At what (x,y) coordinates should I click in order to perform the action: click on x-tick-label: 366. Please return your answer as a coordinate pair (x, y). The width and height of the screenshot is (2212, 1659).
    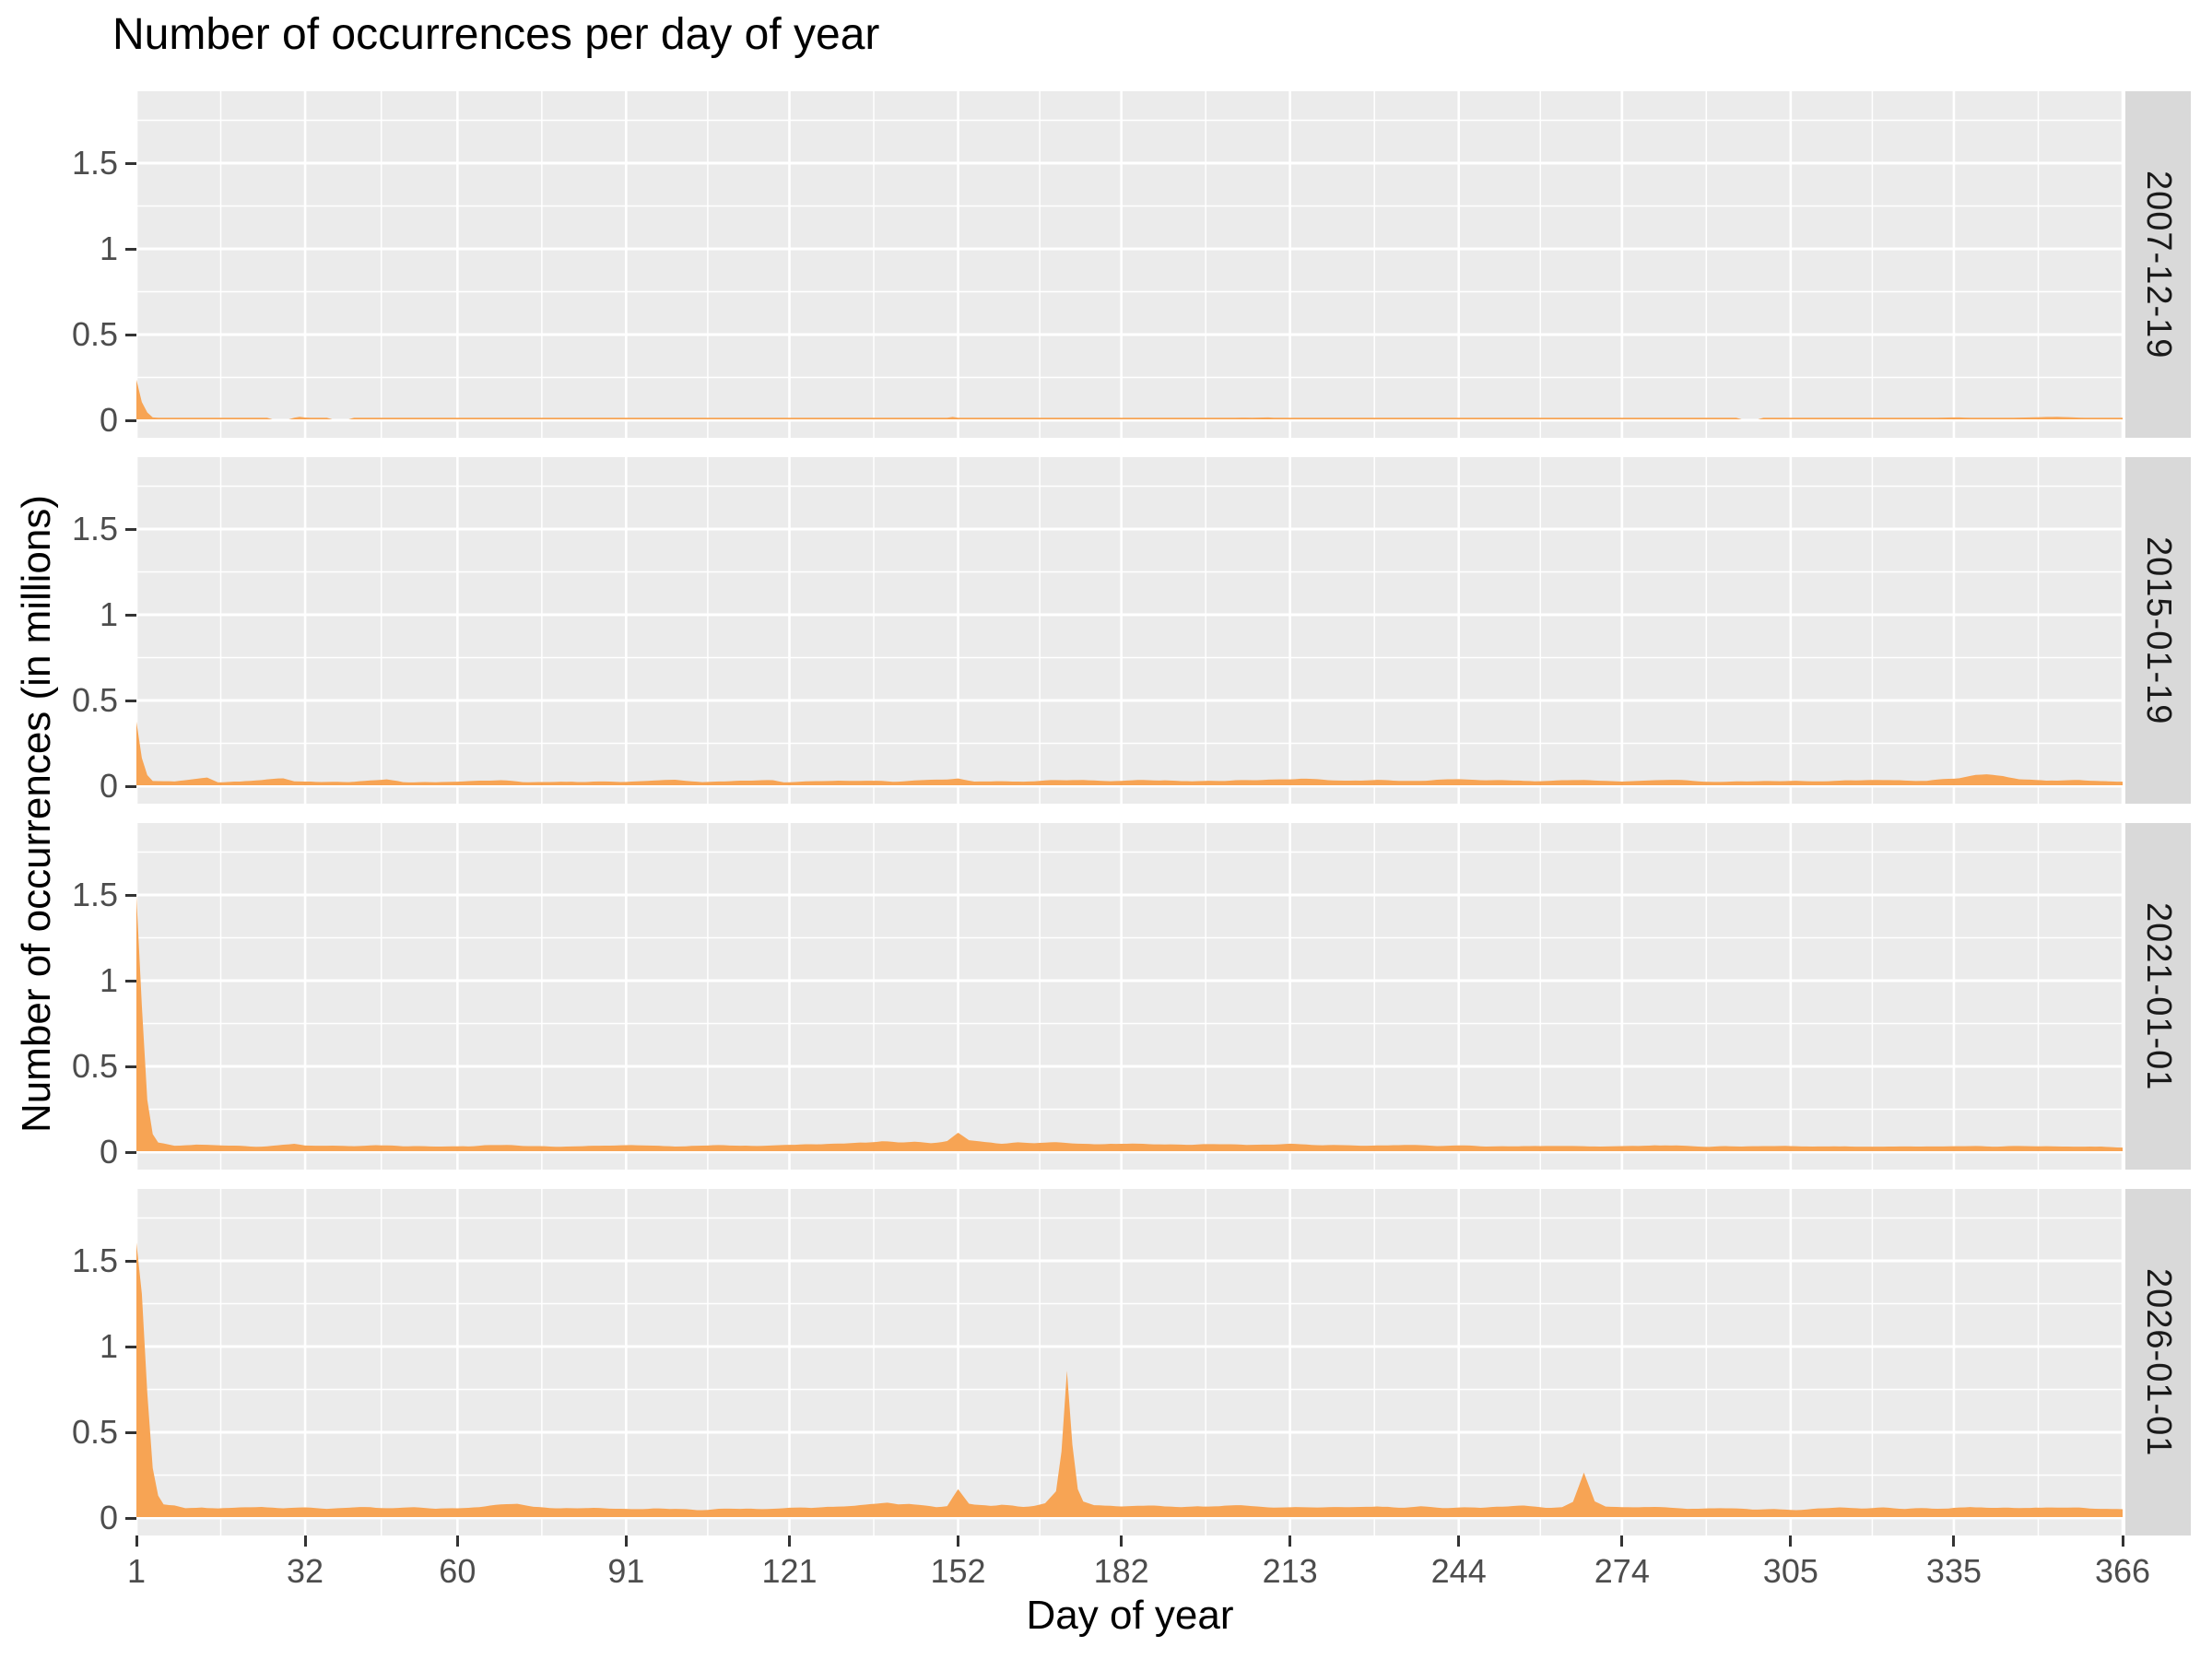
    Looking at the image, I should click on (2122, 1571).